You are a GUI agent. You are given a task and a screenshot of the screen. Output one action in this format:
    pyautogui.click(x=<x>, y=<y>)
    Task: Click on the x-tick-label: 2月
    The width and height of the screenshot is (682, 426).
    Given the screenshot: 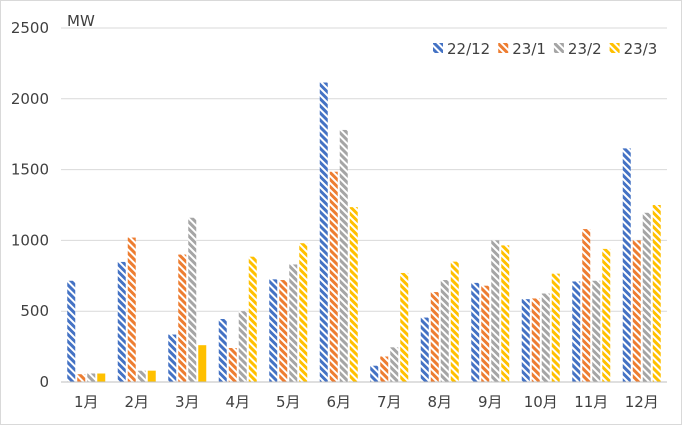 What is the action you would take?
    pyautogui.click(x=136, y=402)
    